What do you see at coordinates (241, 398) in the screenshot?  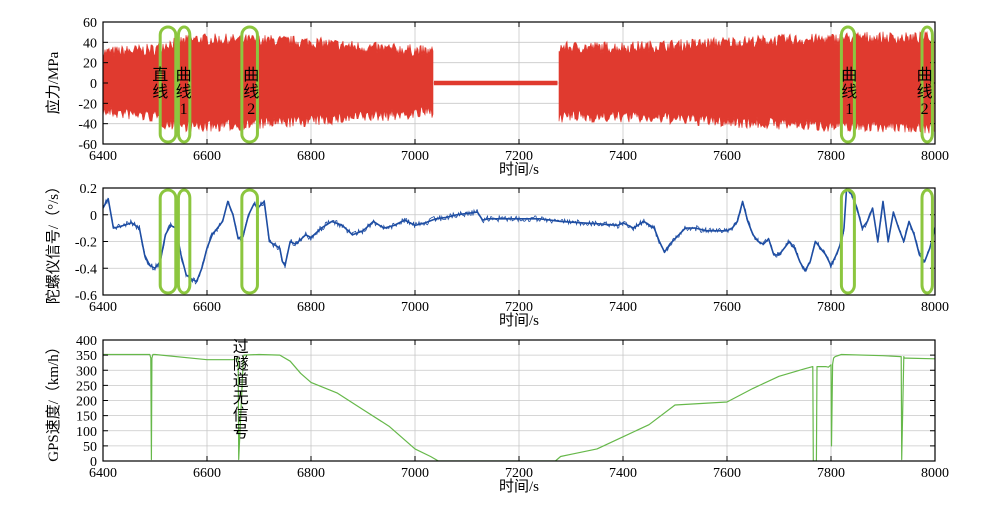 I see `annotation-char: 无` at bounding box center [241, 398].